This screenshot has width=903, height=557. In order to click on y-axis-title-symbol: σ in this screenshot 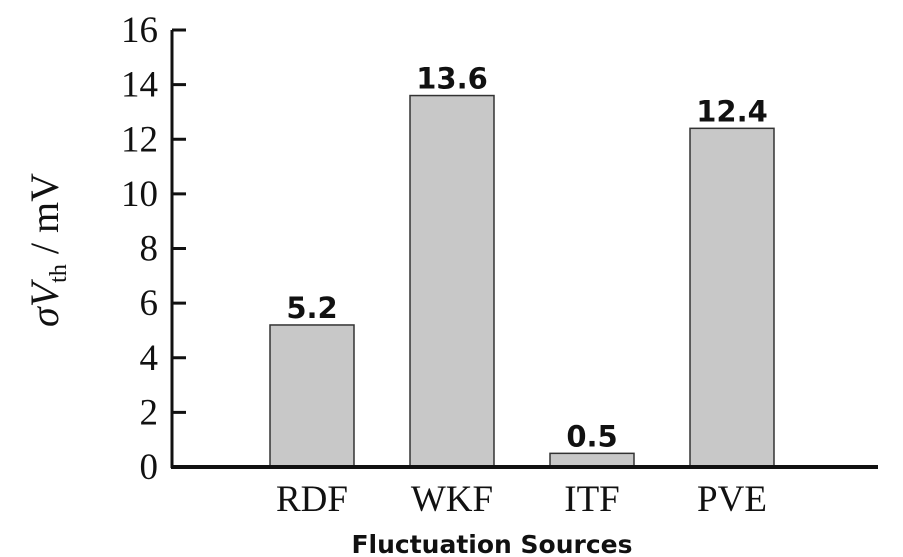, I will do `click(44, 316)`.